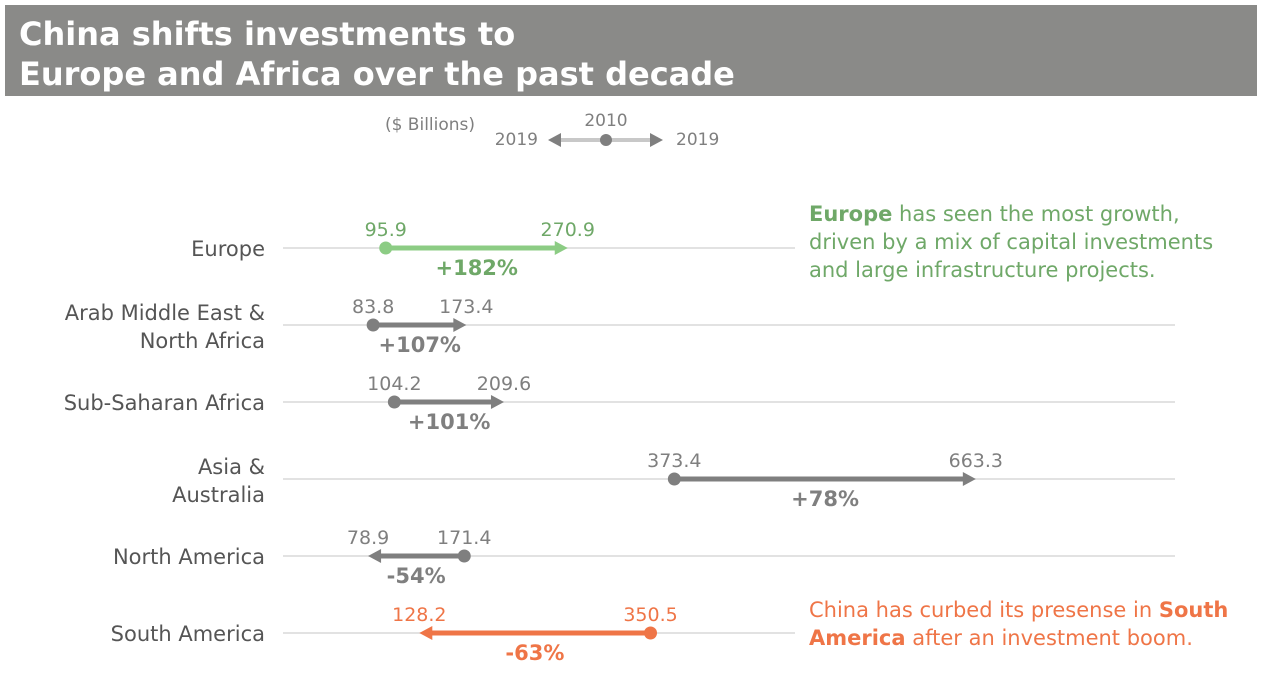 This screenshot has height=677, width=1262. What do you see at coordinates (368, 538) in the screenshot?
I see `end-value-label: 78.9` at bounding box center [368, 538].